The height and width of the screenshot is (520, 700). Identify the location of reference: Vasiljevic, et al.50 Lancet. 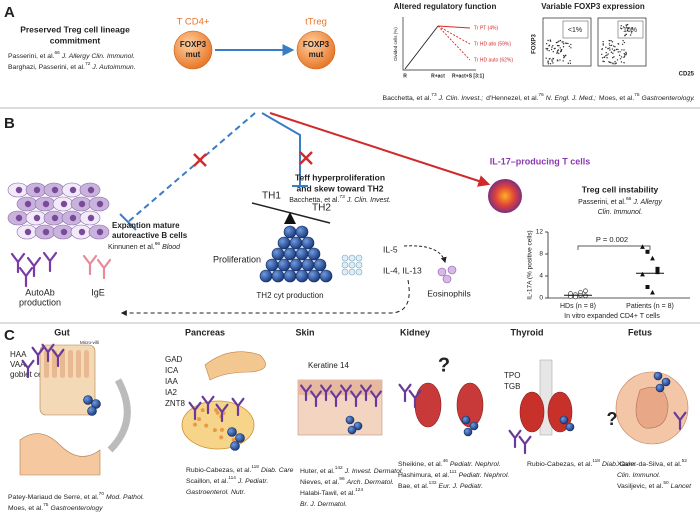
(654, 485).